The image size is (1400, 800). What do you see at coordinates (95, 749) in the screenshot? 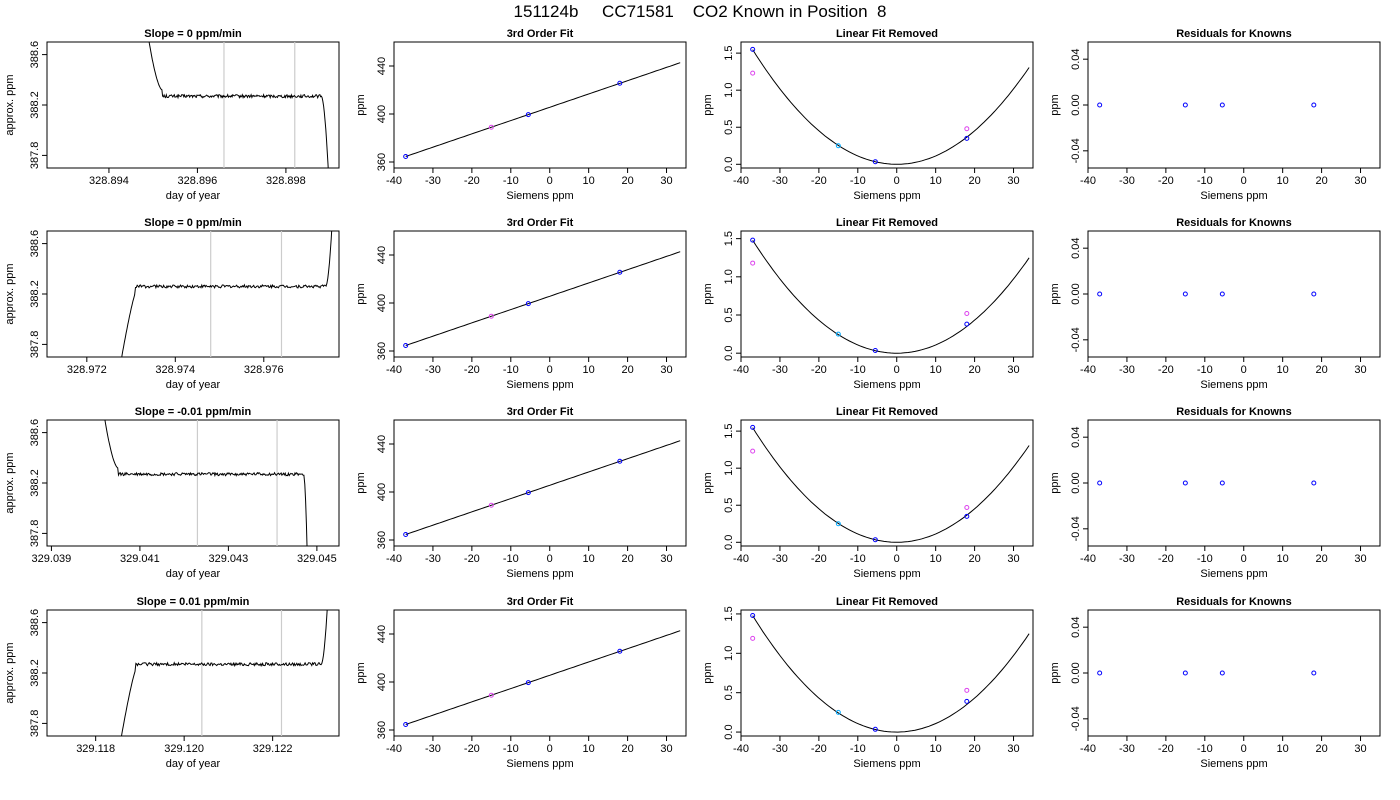
I see `x-tick-label: 329.118` at bounding box center [95, 749].